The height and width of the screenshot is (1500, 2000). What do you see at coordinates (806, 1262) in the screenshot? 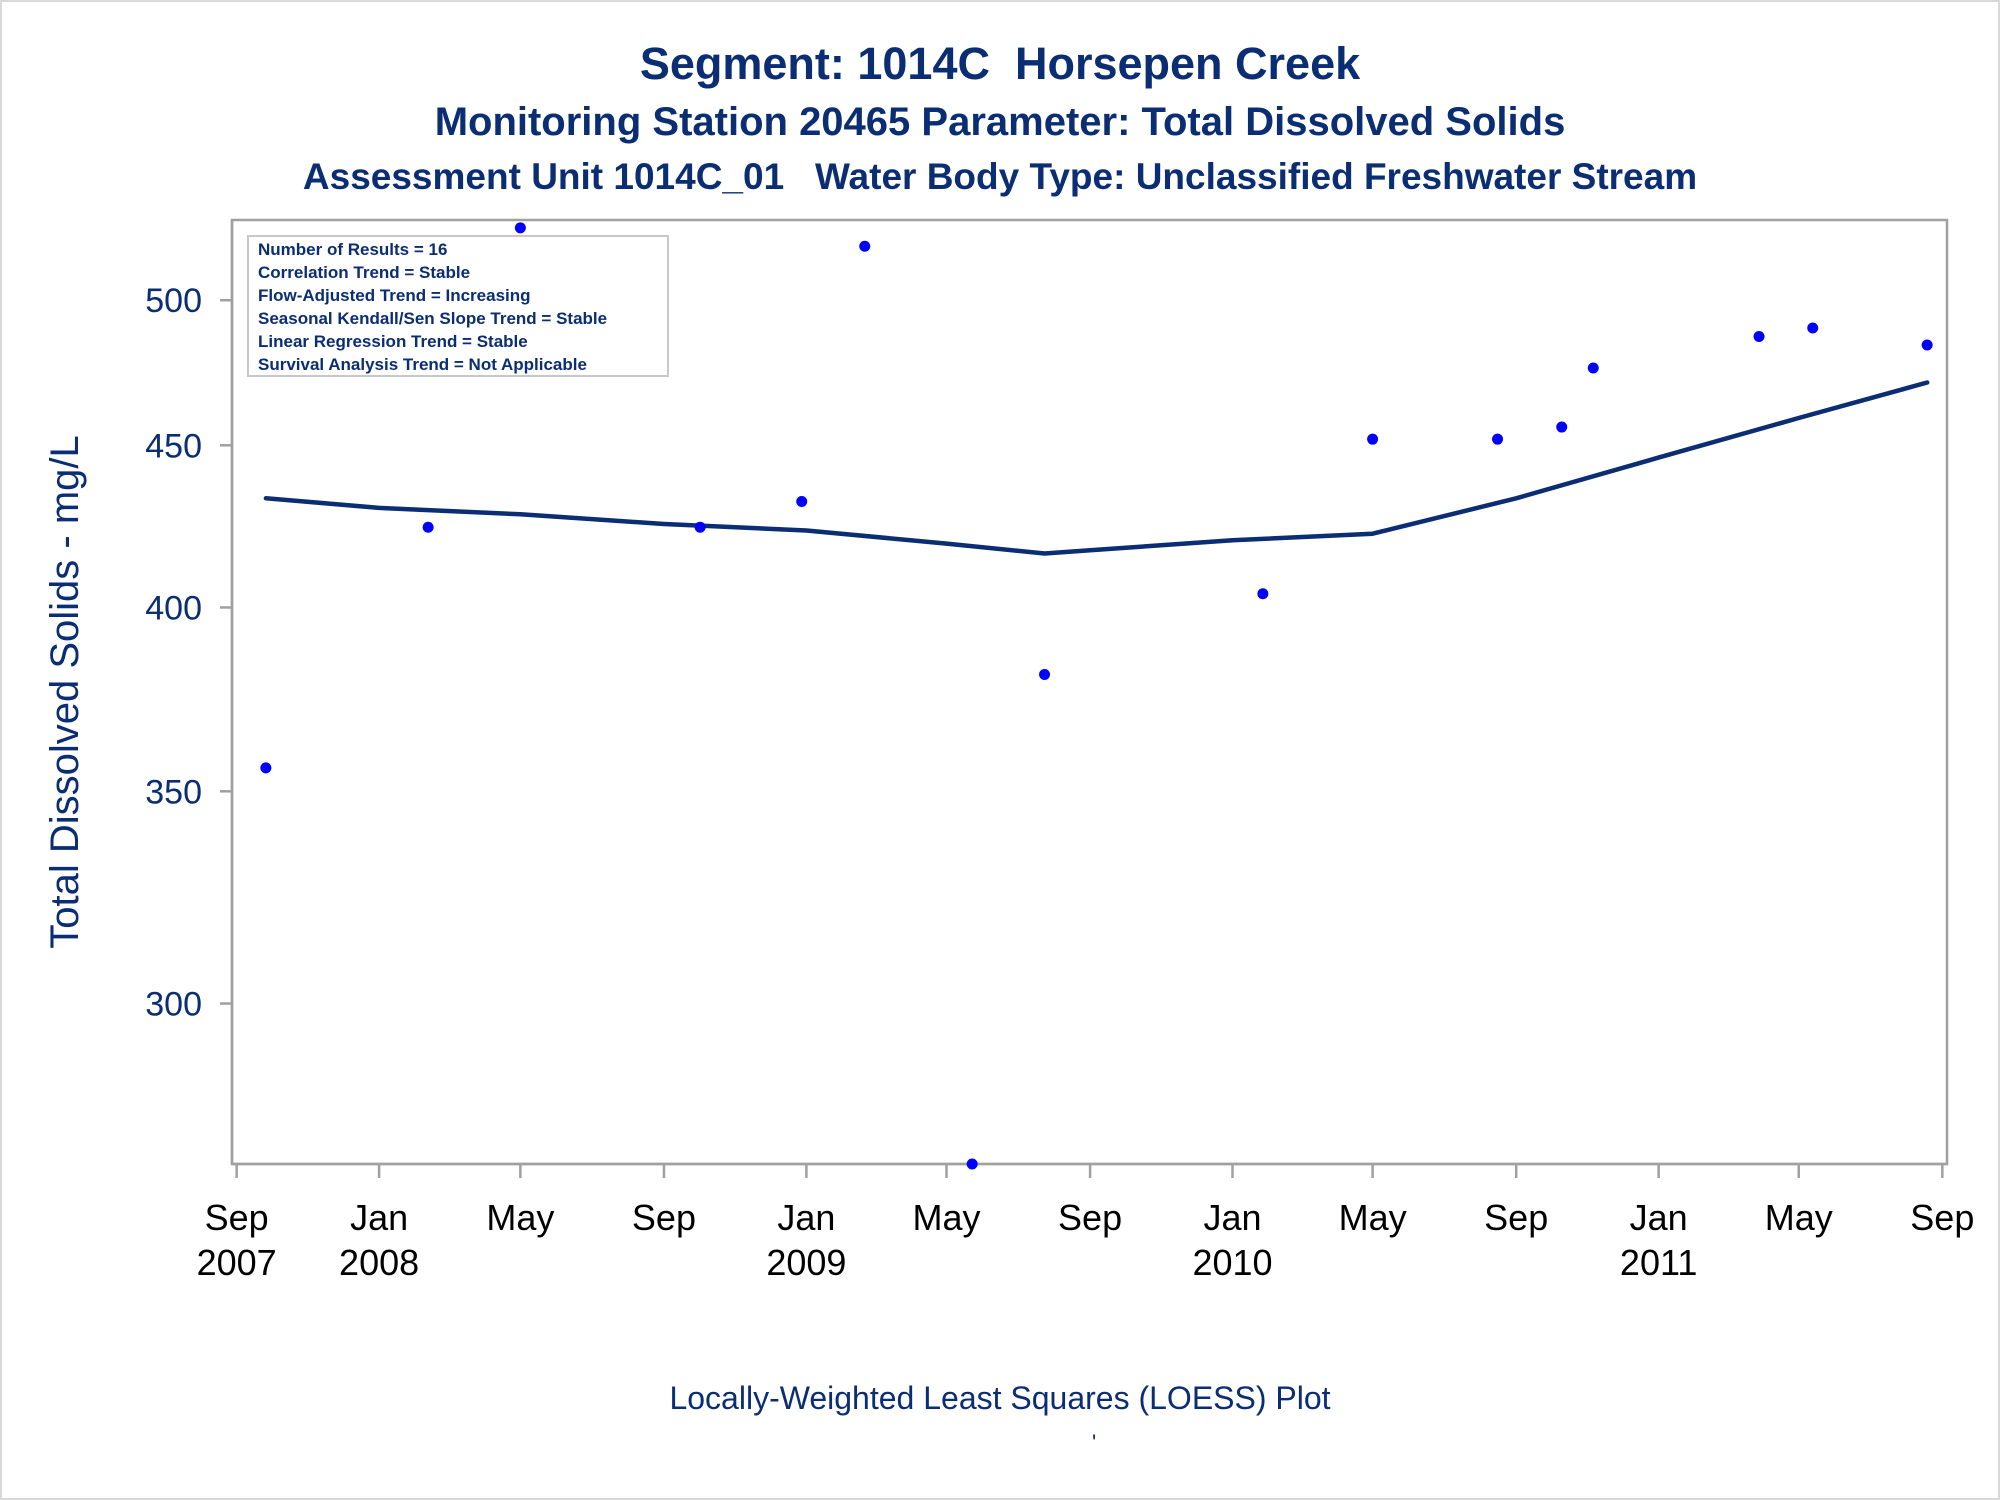
I see `x-tick-year-2009-01-01: 2009` at bounding box center [806, 1262].